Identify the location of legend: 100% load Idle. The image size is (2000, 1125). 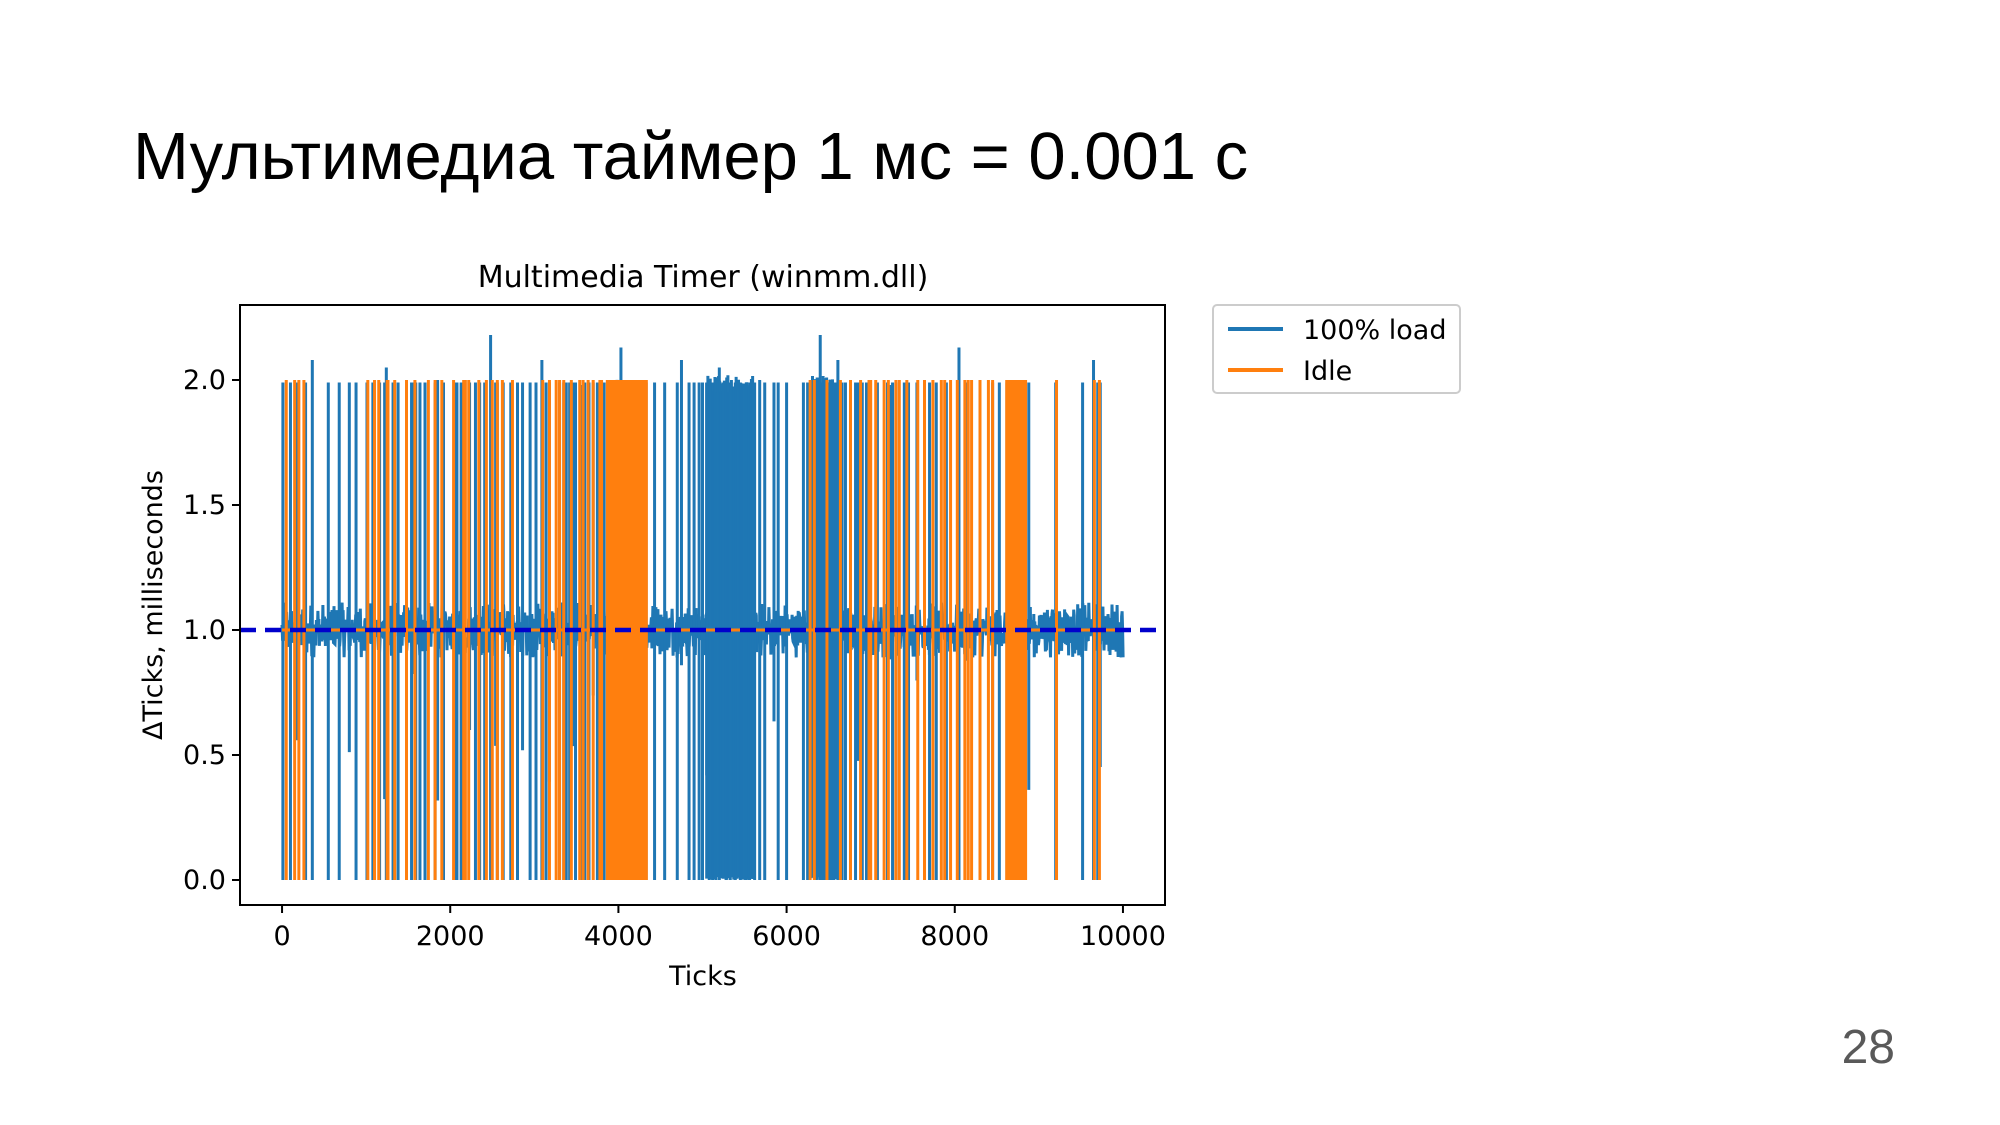
(1336, 349).